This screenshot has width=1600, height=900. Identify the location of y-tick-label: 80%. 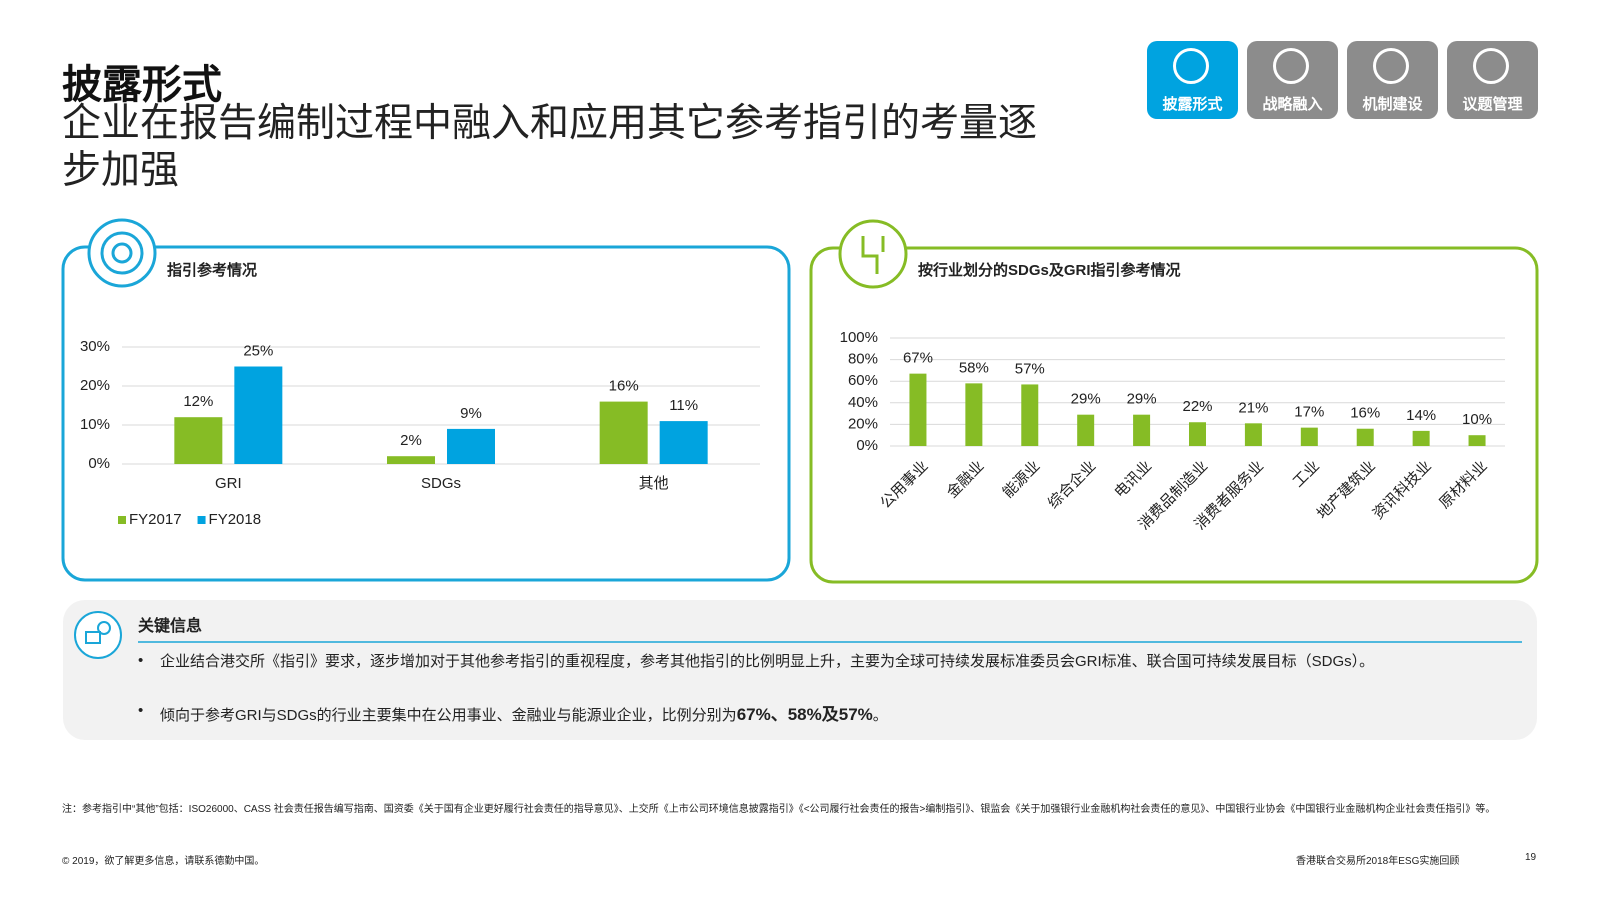
(863, 359).